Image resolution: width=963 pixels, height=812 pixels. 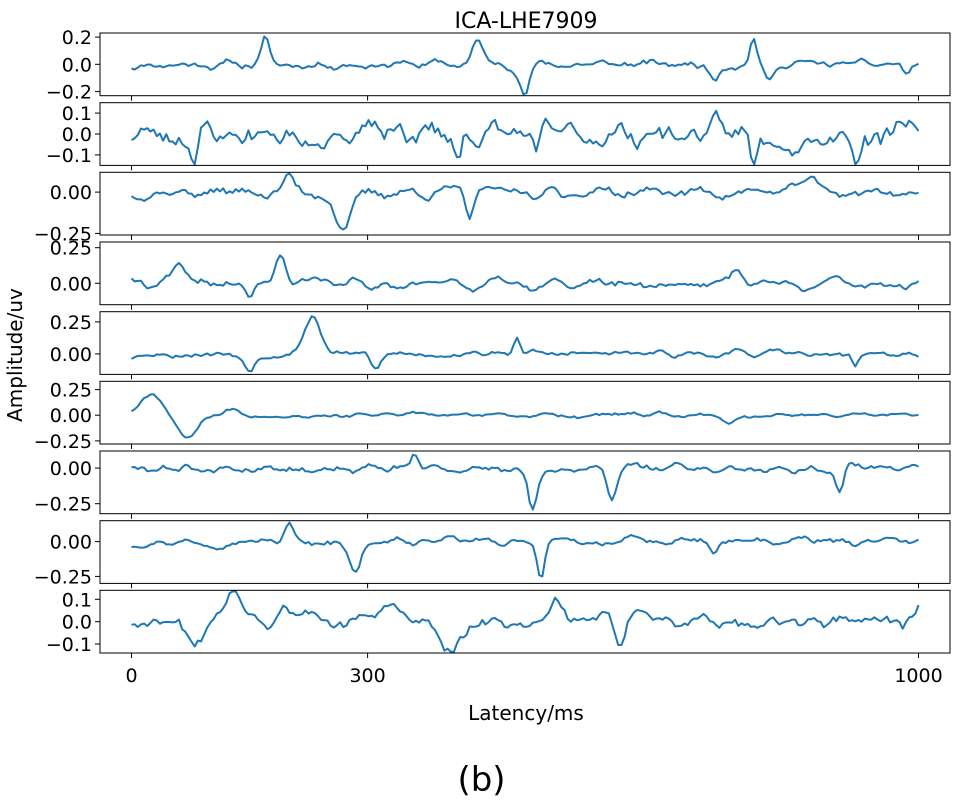 I want to click on chart-title: ICA-LHE7909, so click(x=525, y=21).